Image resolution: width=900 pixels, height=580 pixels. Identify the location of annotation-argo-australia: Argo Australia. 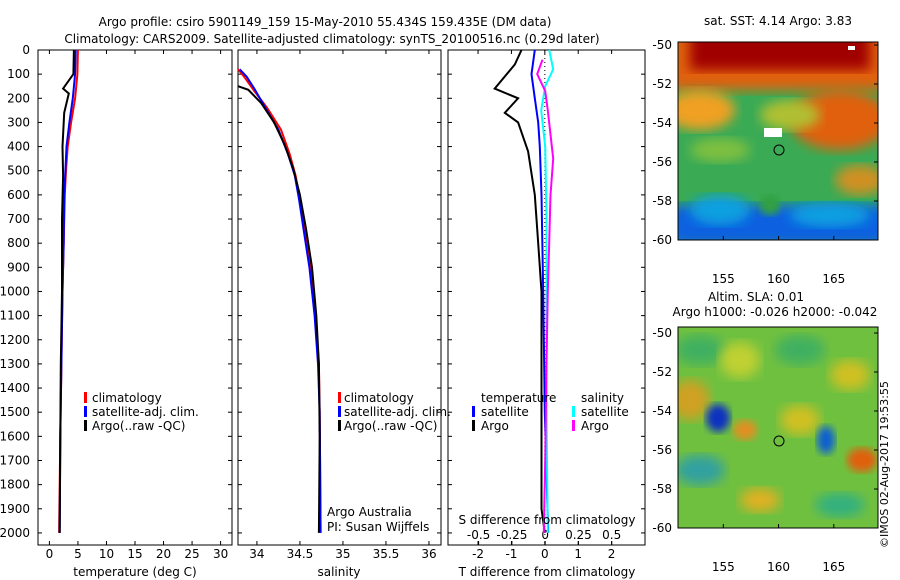
(369, 512).